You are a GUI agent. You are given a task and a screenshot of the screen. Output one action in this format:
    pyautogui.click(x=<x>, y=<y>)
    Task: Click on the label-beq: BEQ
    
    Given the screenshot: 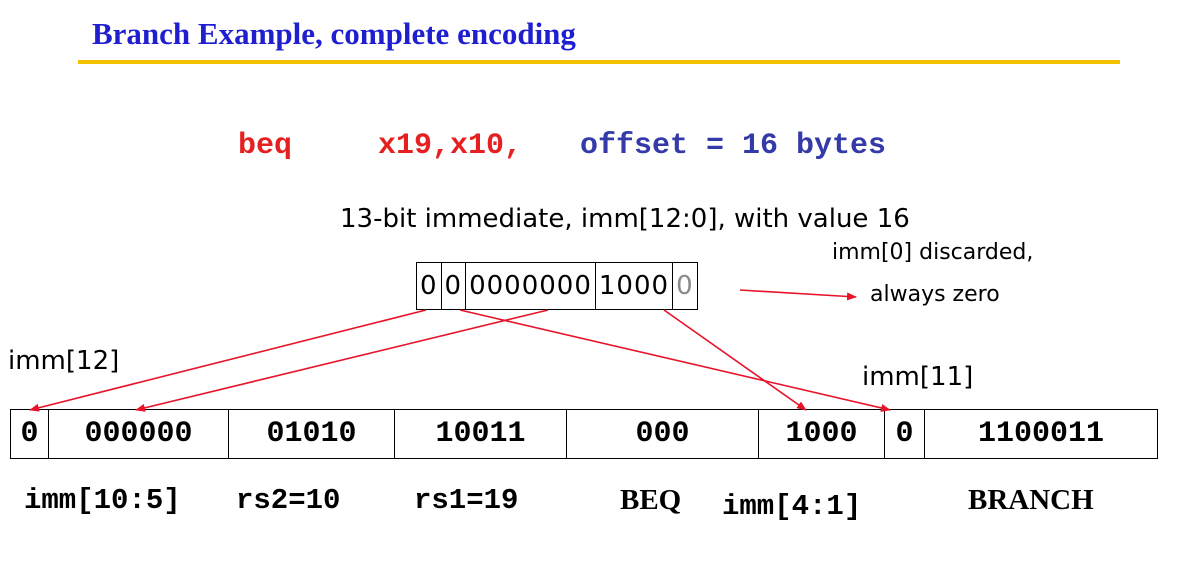 What is the action you would take?
    pyautogui.click(x=651, y=500)
    